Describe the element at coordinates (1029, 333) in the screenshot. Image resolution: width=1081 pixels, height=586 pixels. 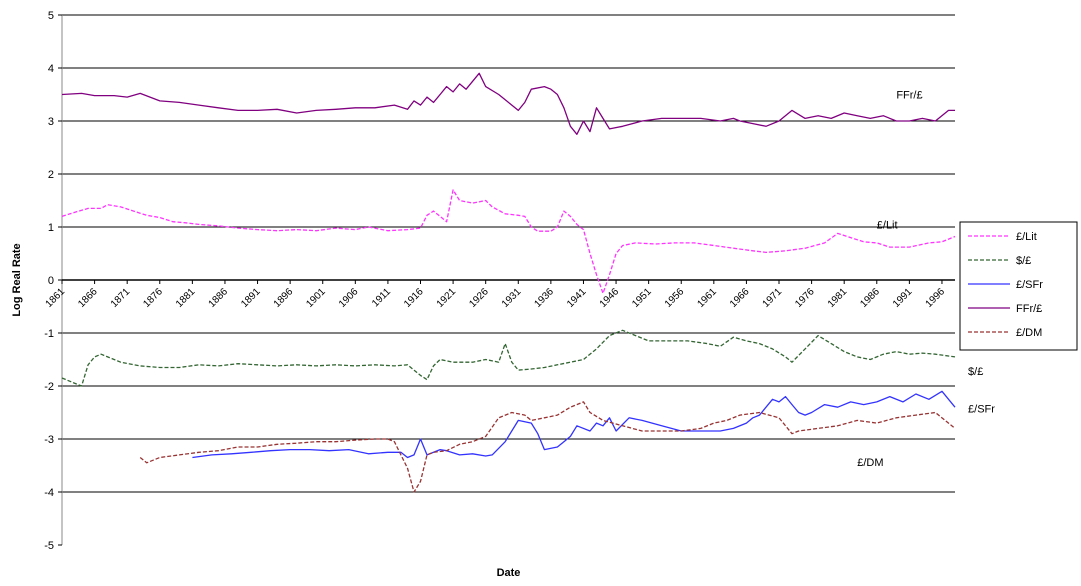
I see `legend-label: £/DM` at that location.